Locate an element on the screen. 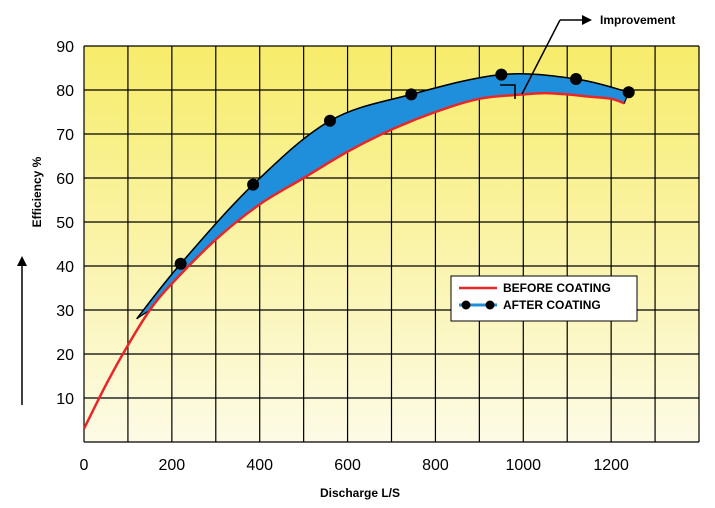 Image resolution: width=715 pixels, height=508 pixels. y-tick-label: 20 is located at coordinates (65, 355).